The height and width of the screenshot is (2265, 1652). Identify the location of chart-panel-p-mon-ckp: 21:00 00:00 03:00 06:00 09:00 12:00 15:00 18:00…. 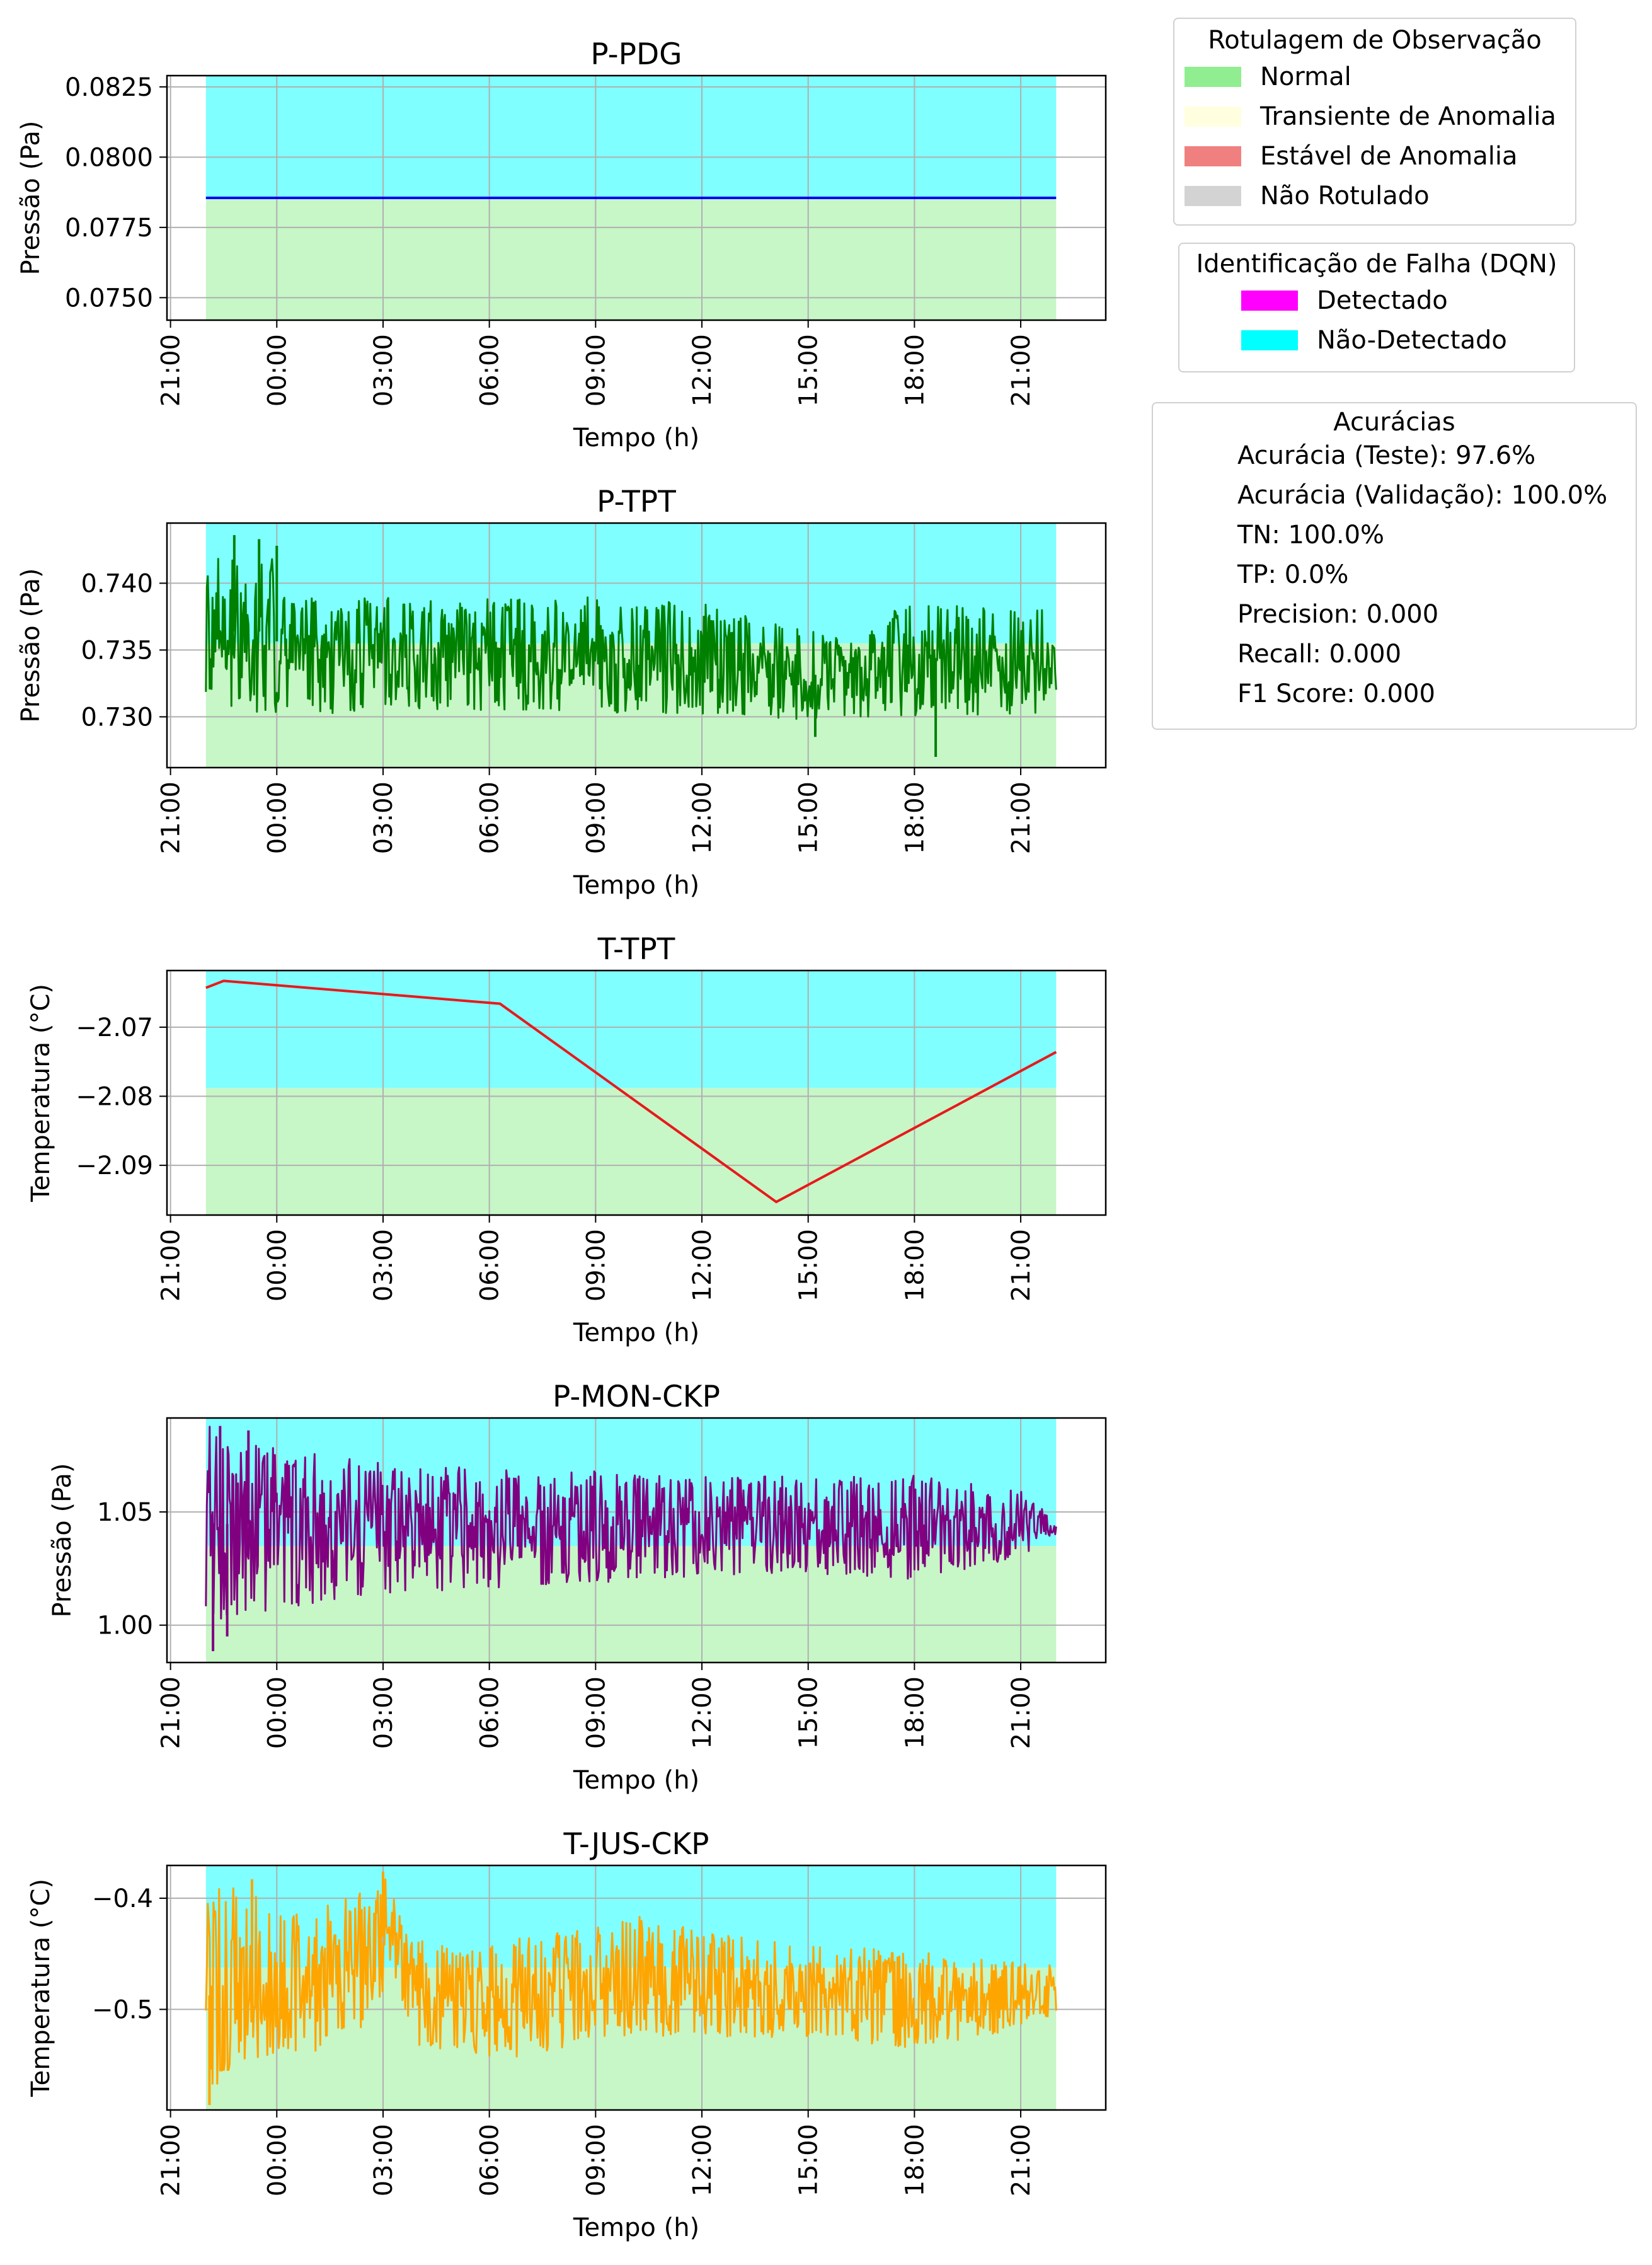
(577, 1588).